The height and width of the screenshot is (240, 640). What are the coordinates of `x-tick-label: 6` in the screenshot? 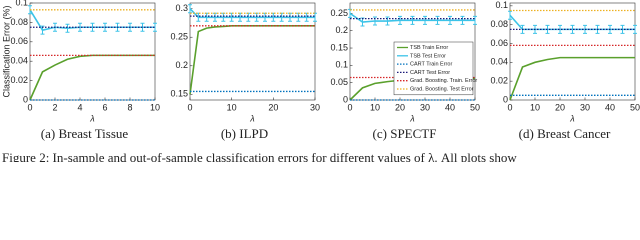 It's located at (104, 107).